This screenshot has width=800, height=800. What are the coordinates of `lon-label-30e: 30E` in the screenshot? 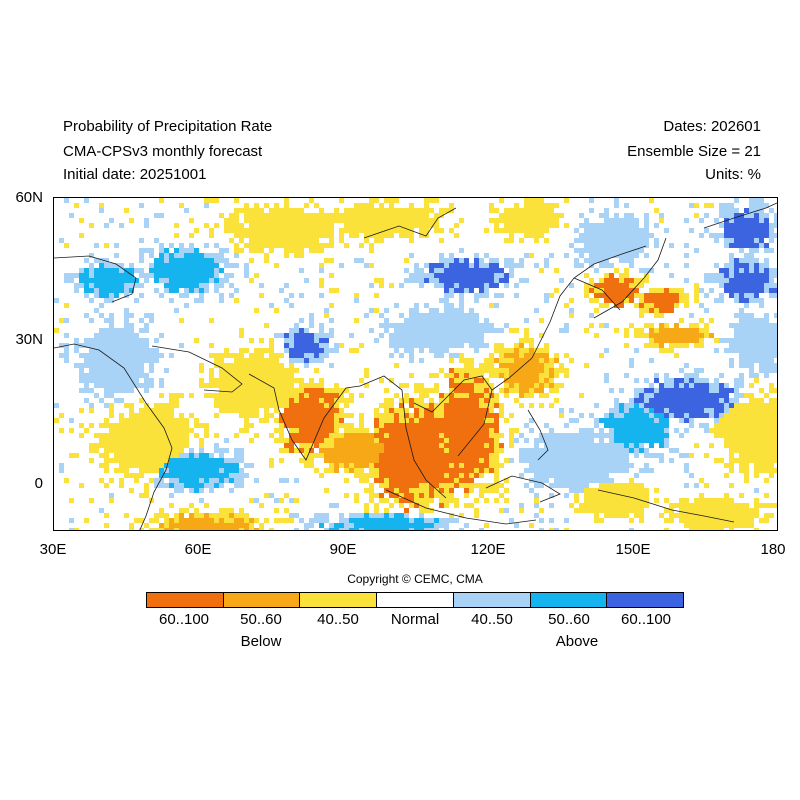 It's located at (53, 549).